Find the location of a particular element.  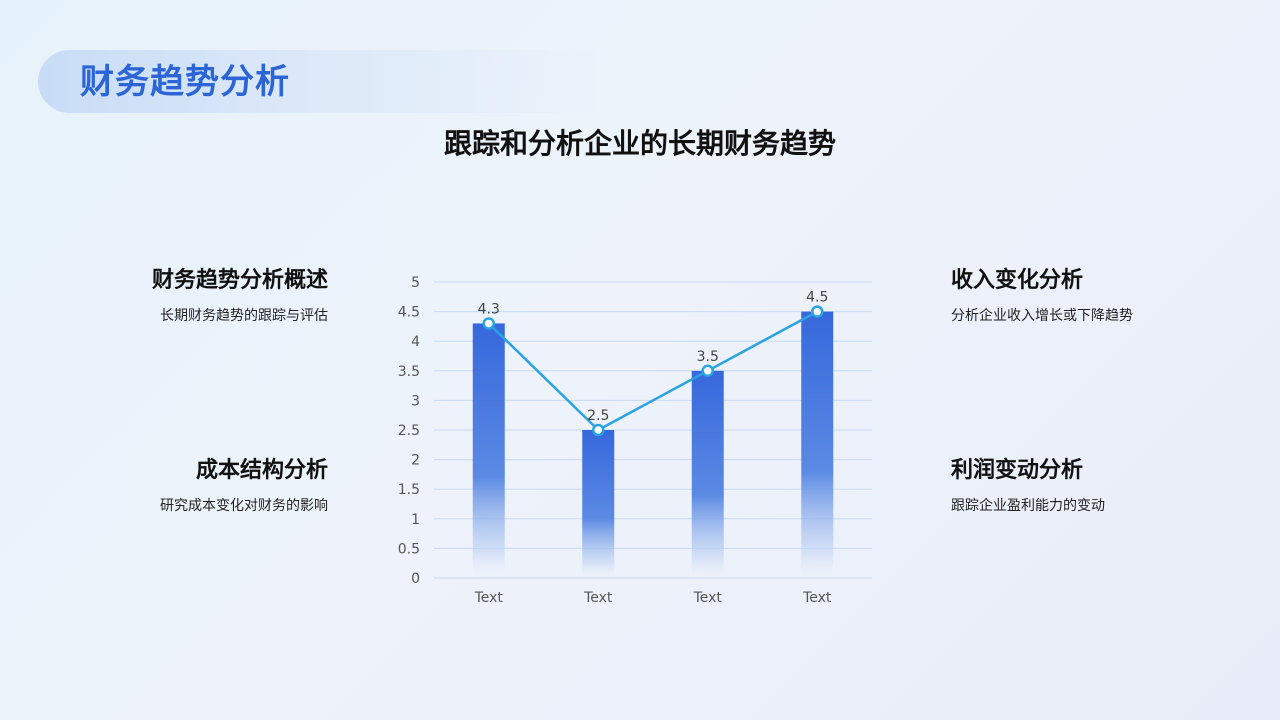

y-tick-label: 0 is located at coordinates (415, 579).